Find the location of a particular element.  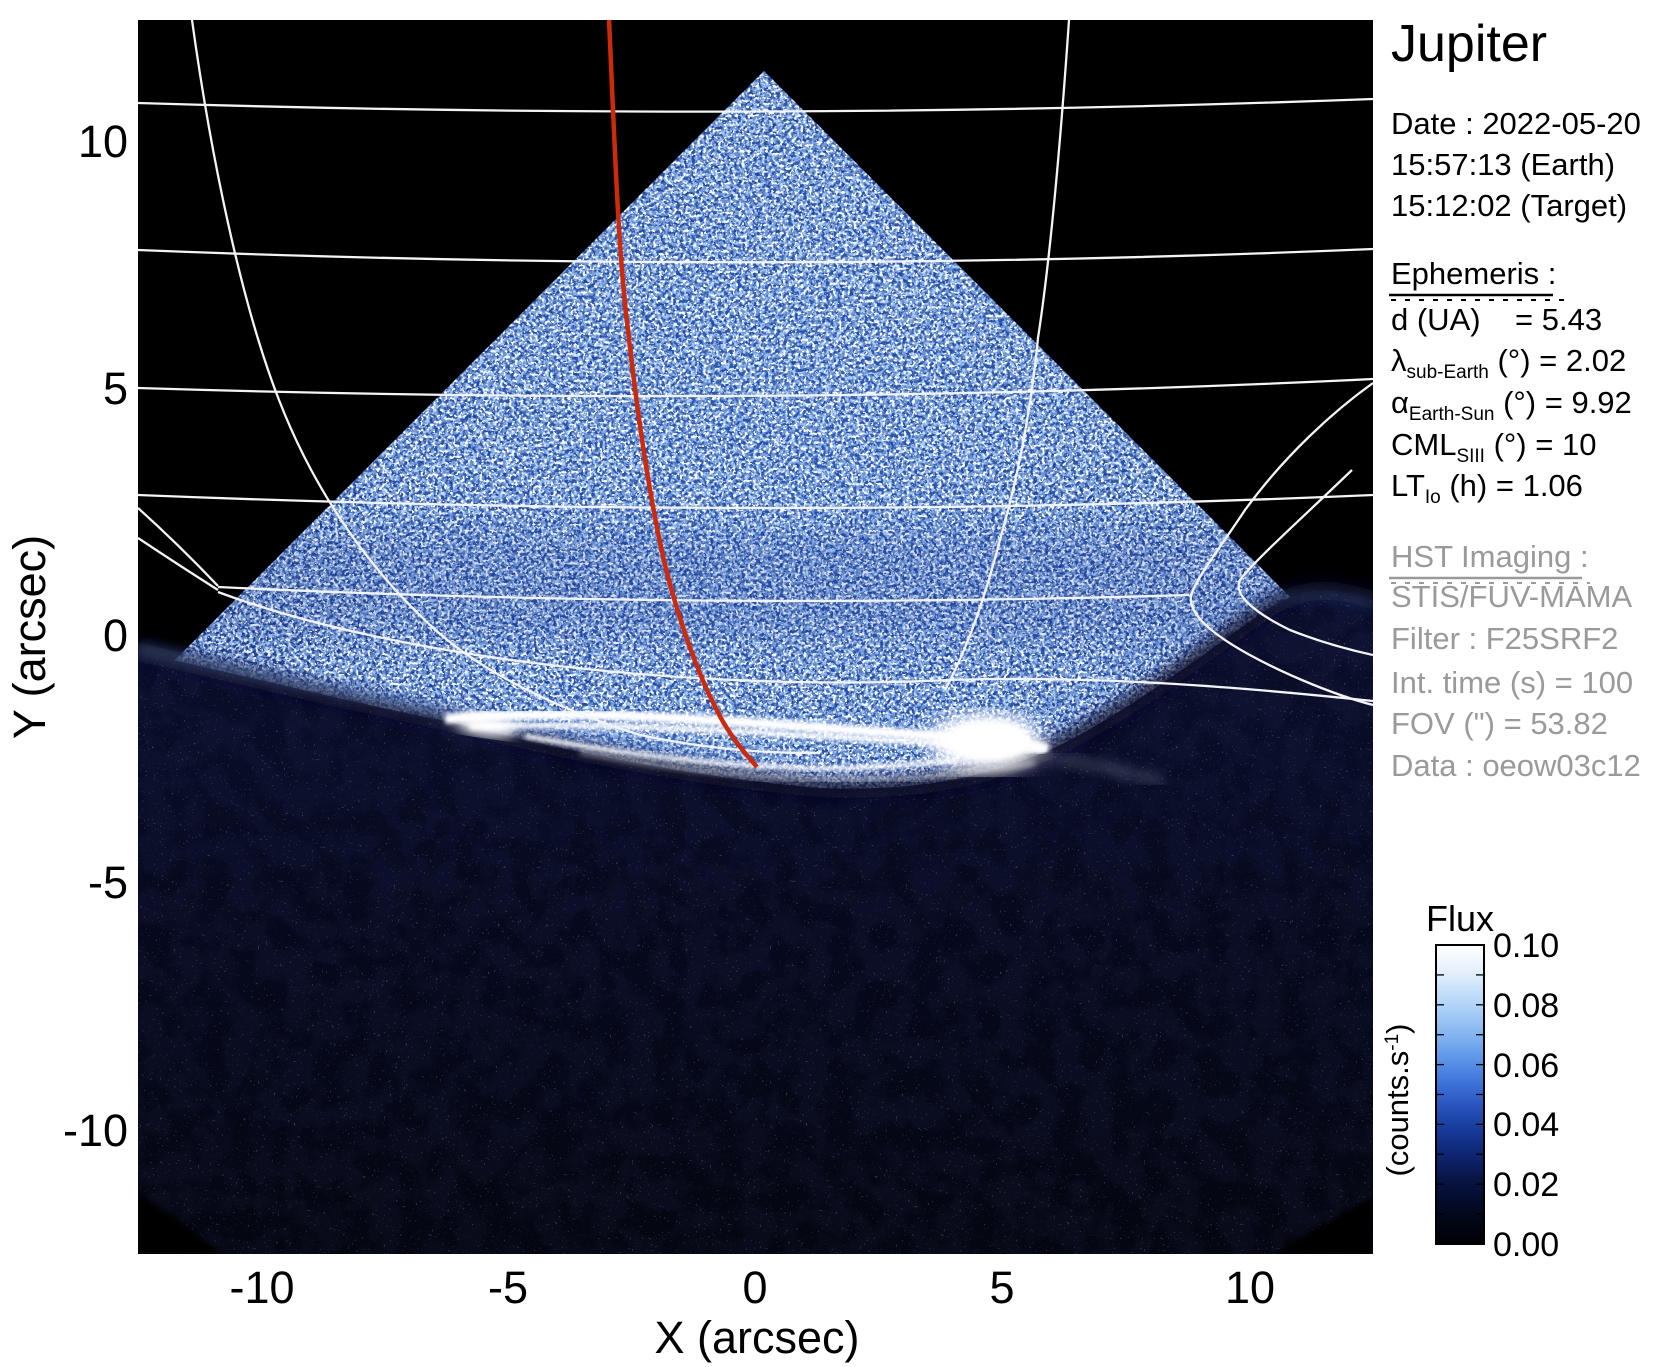

svg-text: Flux is located at coordinates (1460, 918).